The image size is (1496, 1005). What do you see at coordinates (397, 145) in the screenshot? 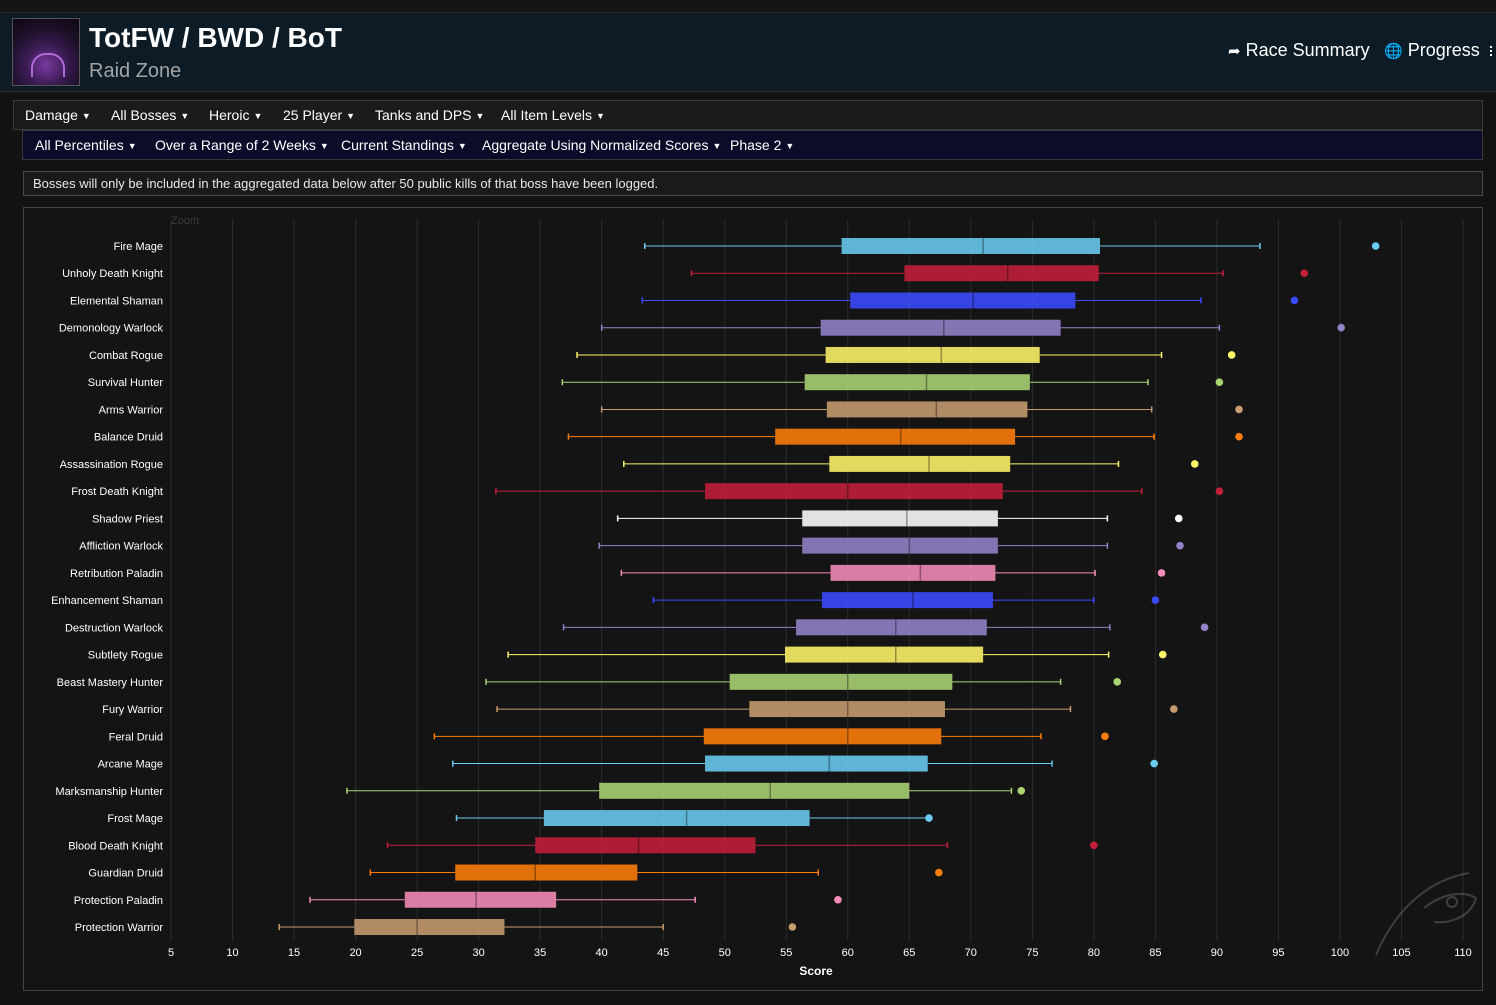
I see `standings-dropdown-label: Current Standings` at bounding box center [397, 145].